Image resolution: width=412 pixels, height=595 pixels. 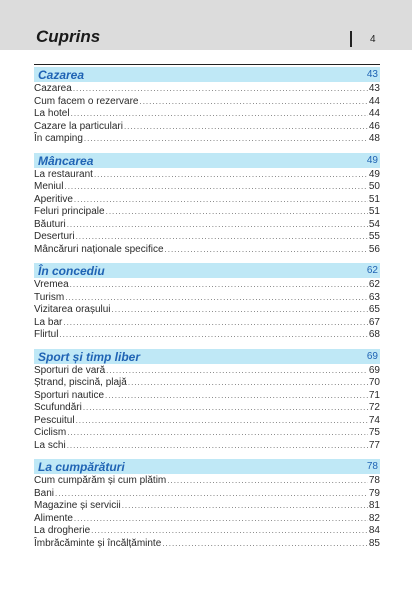 I want to click on entry-page-number: 78, so click(x=374, y=480).